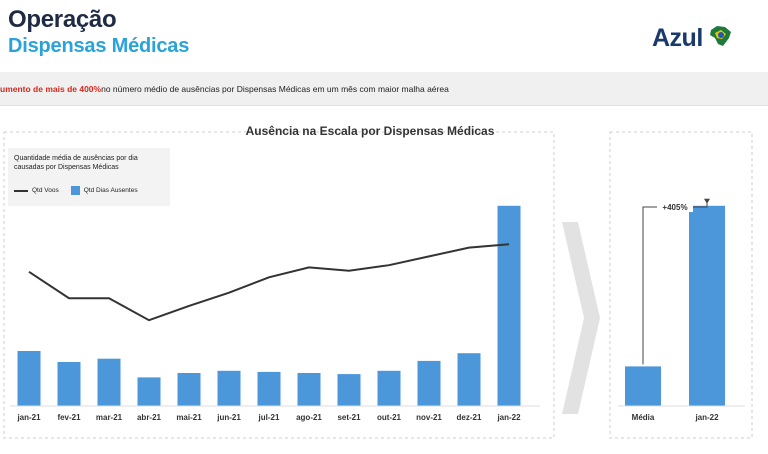 This screenshot has width=768, height=454. What do you see at coordinates (677, 38) in the screenshot?
I see `logo-text: Azul` at bounding box center [677, 38].